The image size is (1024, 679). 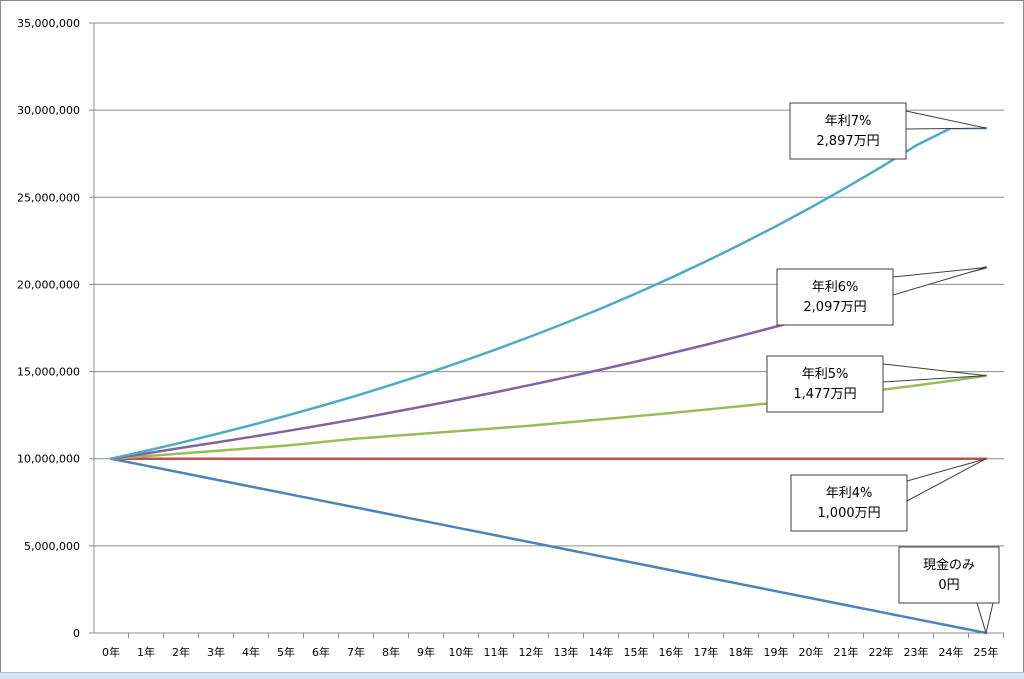 What do you see at coordinates (48, 110) in the screenshot?
I see `y-tick-label: 30,000,000` at bounding box center [48, 110].